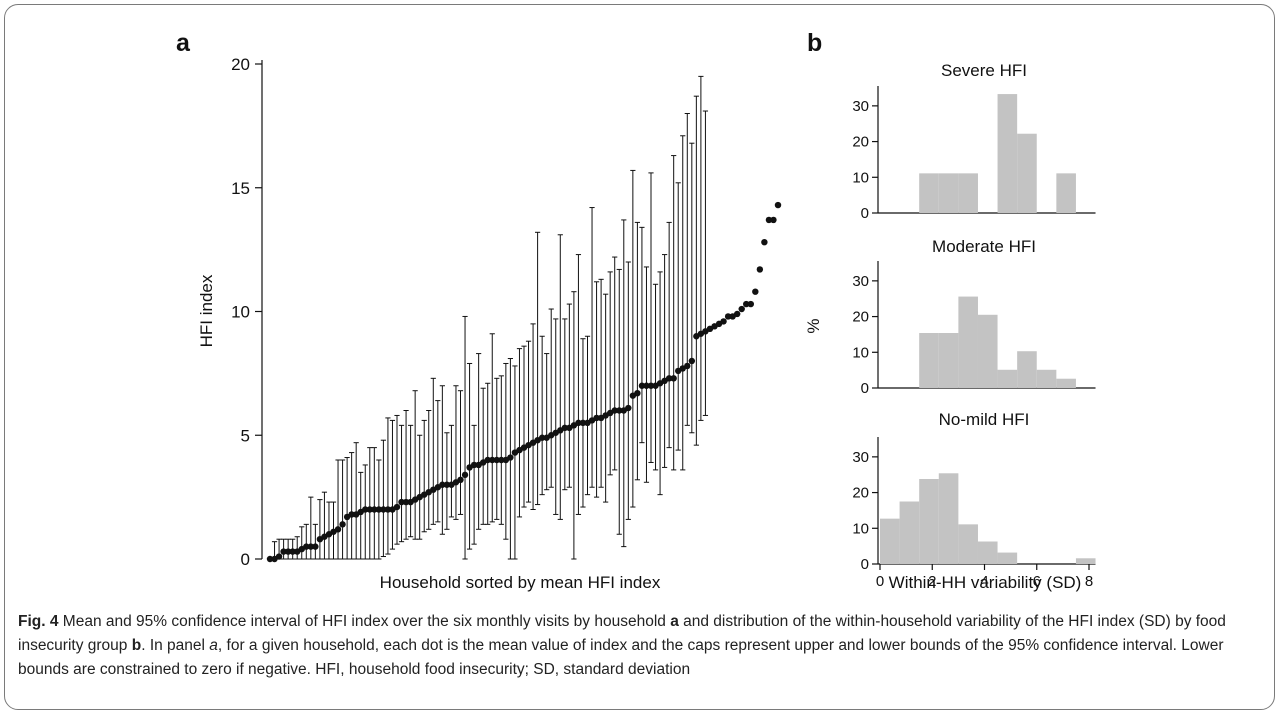 The image size is (1281, 716). What do you see at coordinates (985, 582) in the screenshot?
I see `panel-b-xlabel: Within-HH variability (SD)` at bounding box center [985, 582].